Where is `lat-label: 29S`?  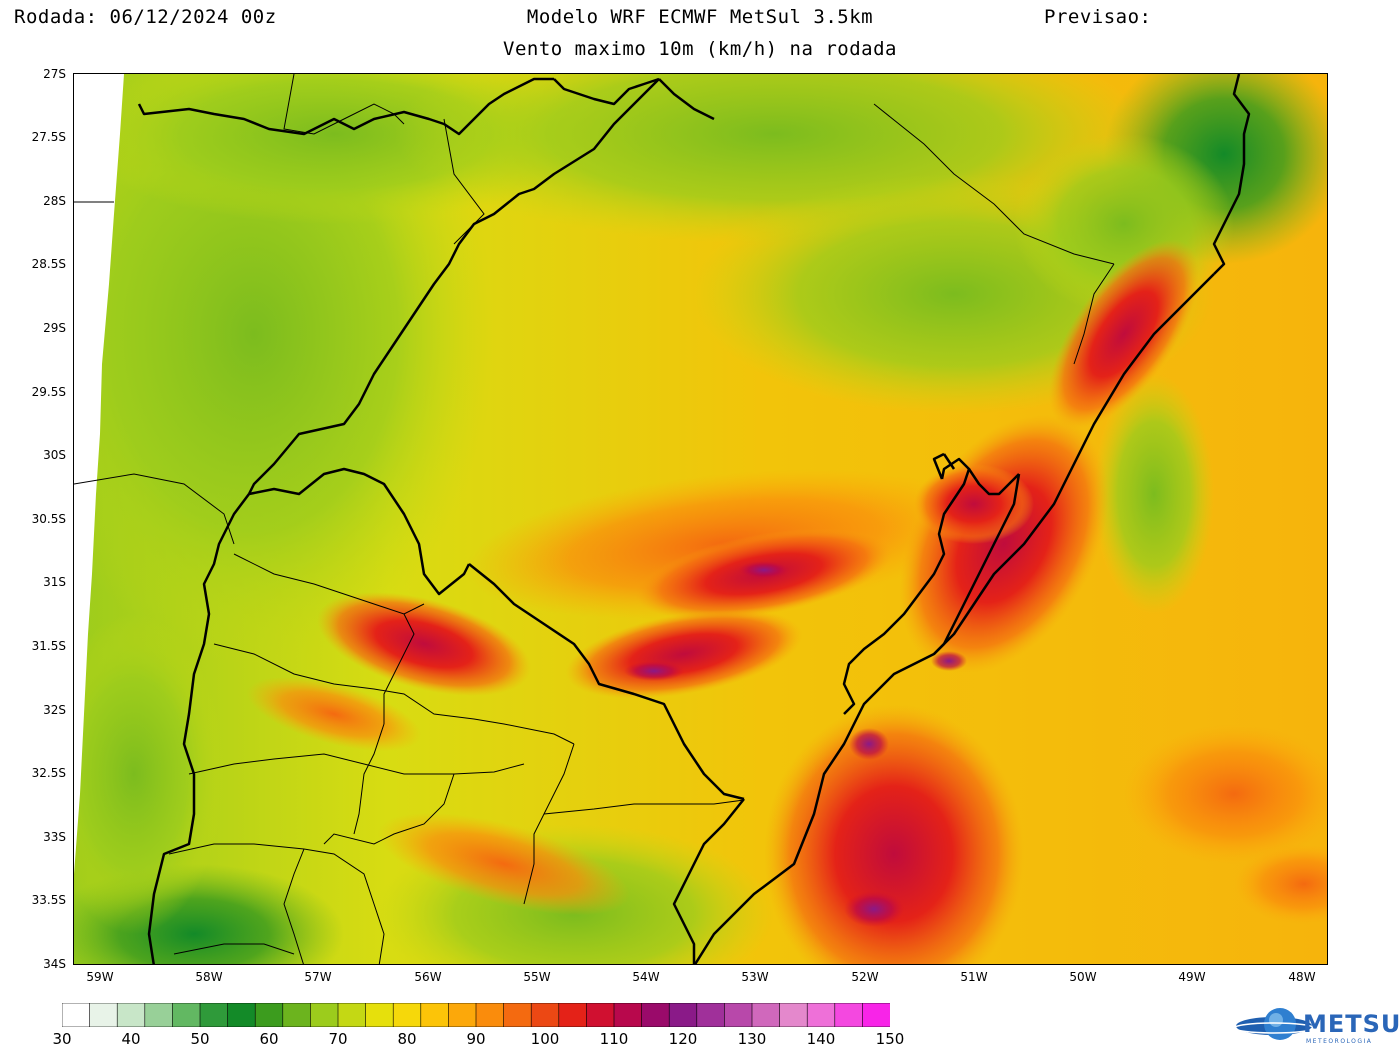 lat-label: 29S is located at coordinates (54, 328).